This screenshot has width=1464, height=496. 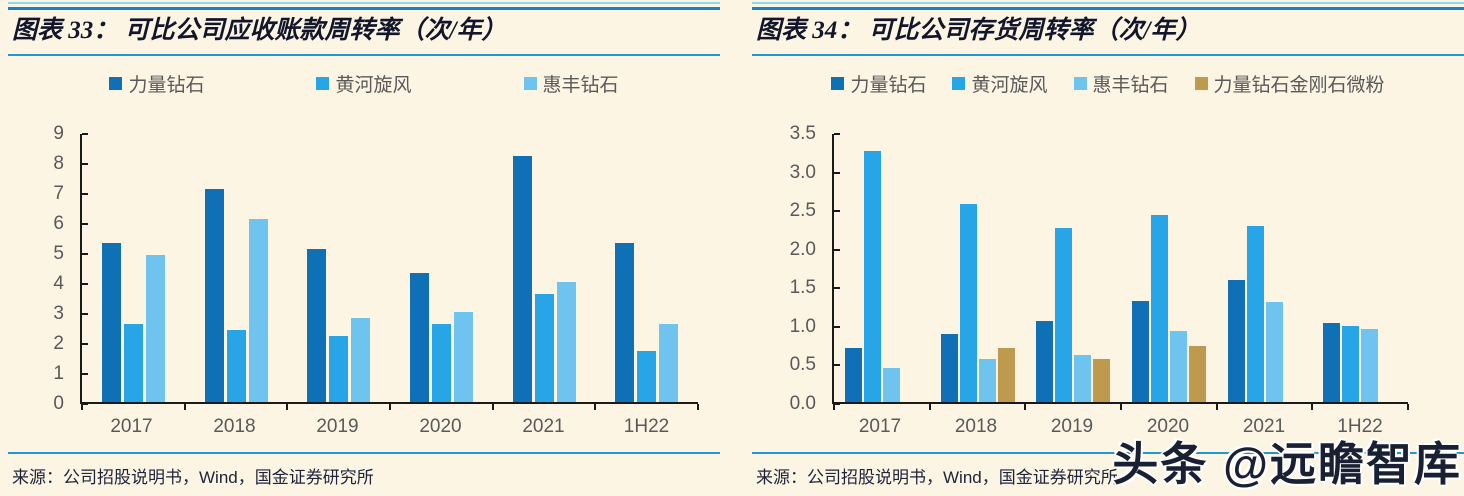 I want to click on y-tick-label: 4, so click(x=58, y=283).